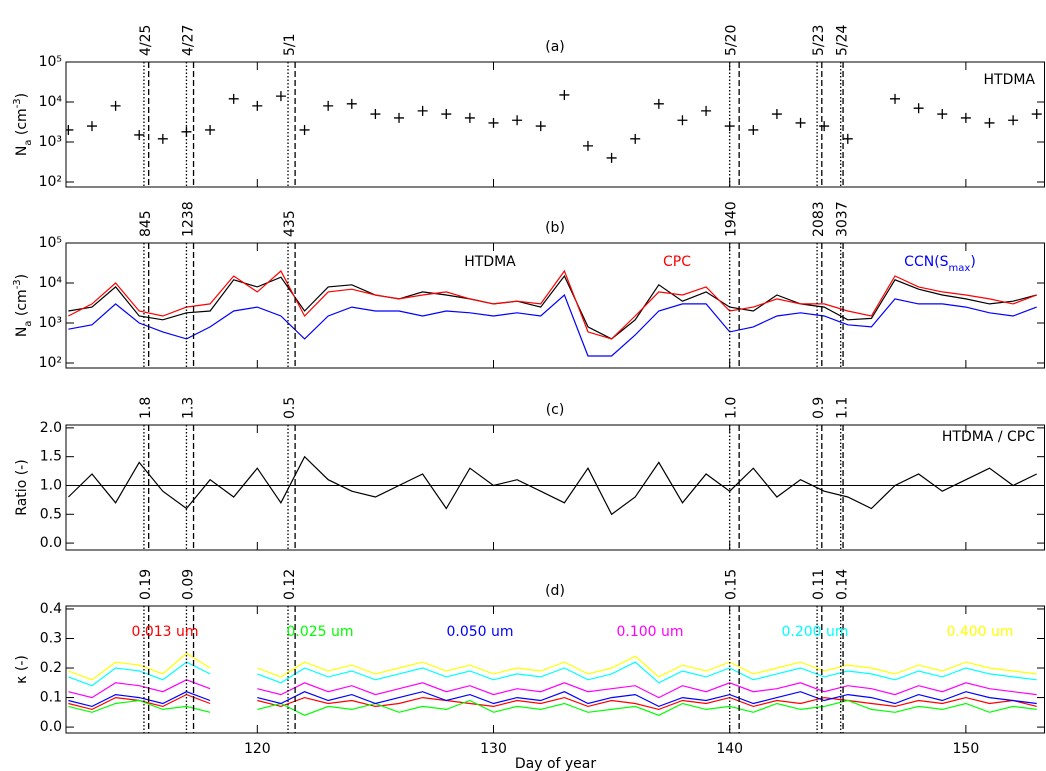 This screenshot has height=771, width=1046. I want to click on y-tick-label: 10³, so click(50, 323).